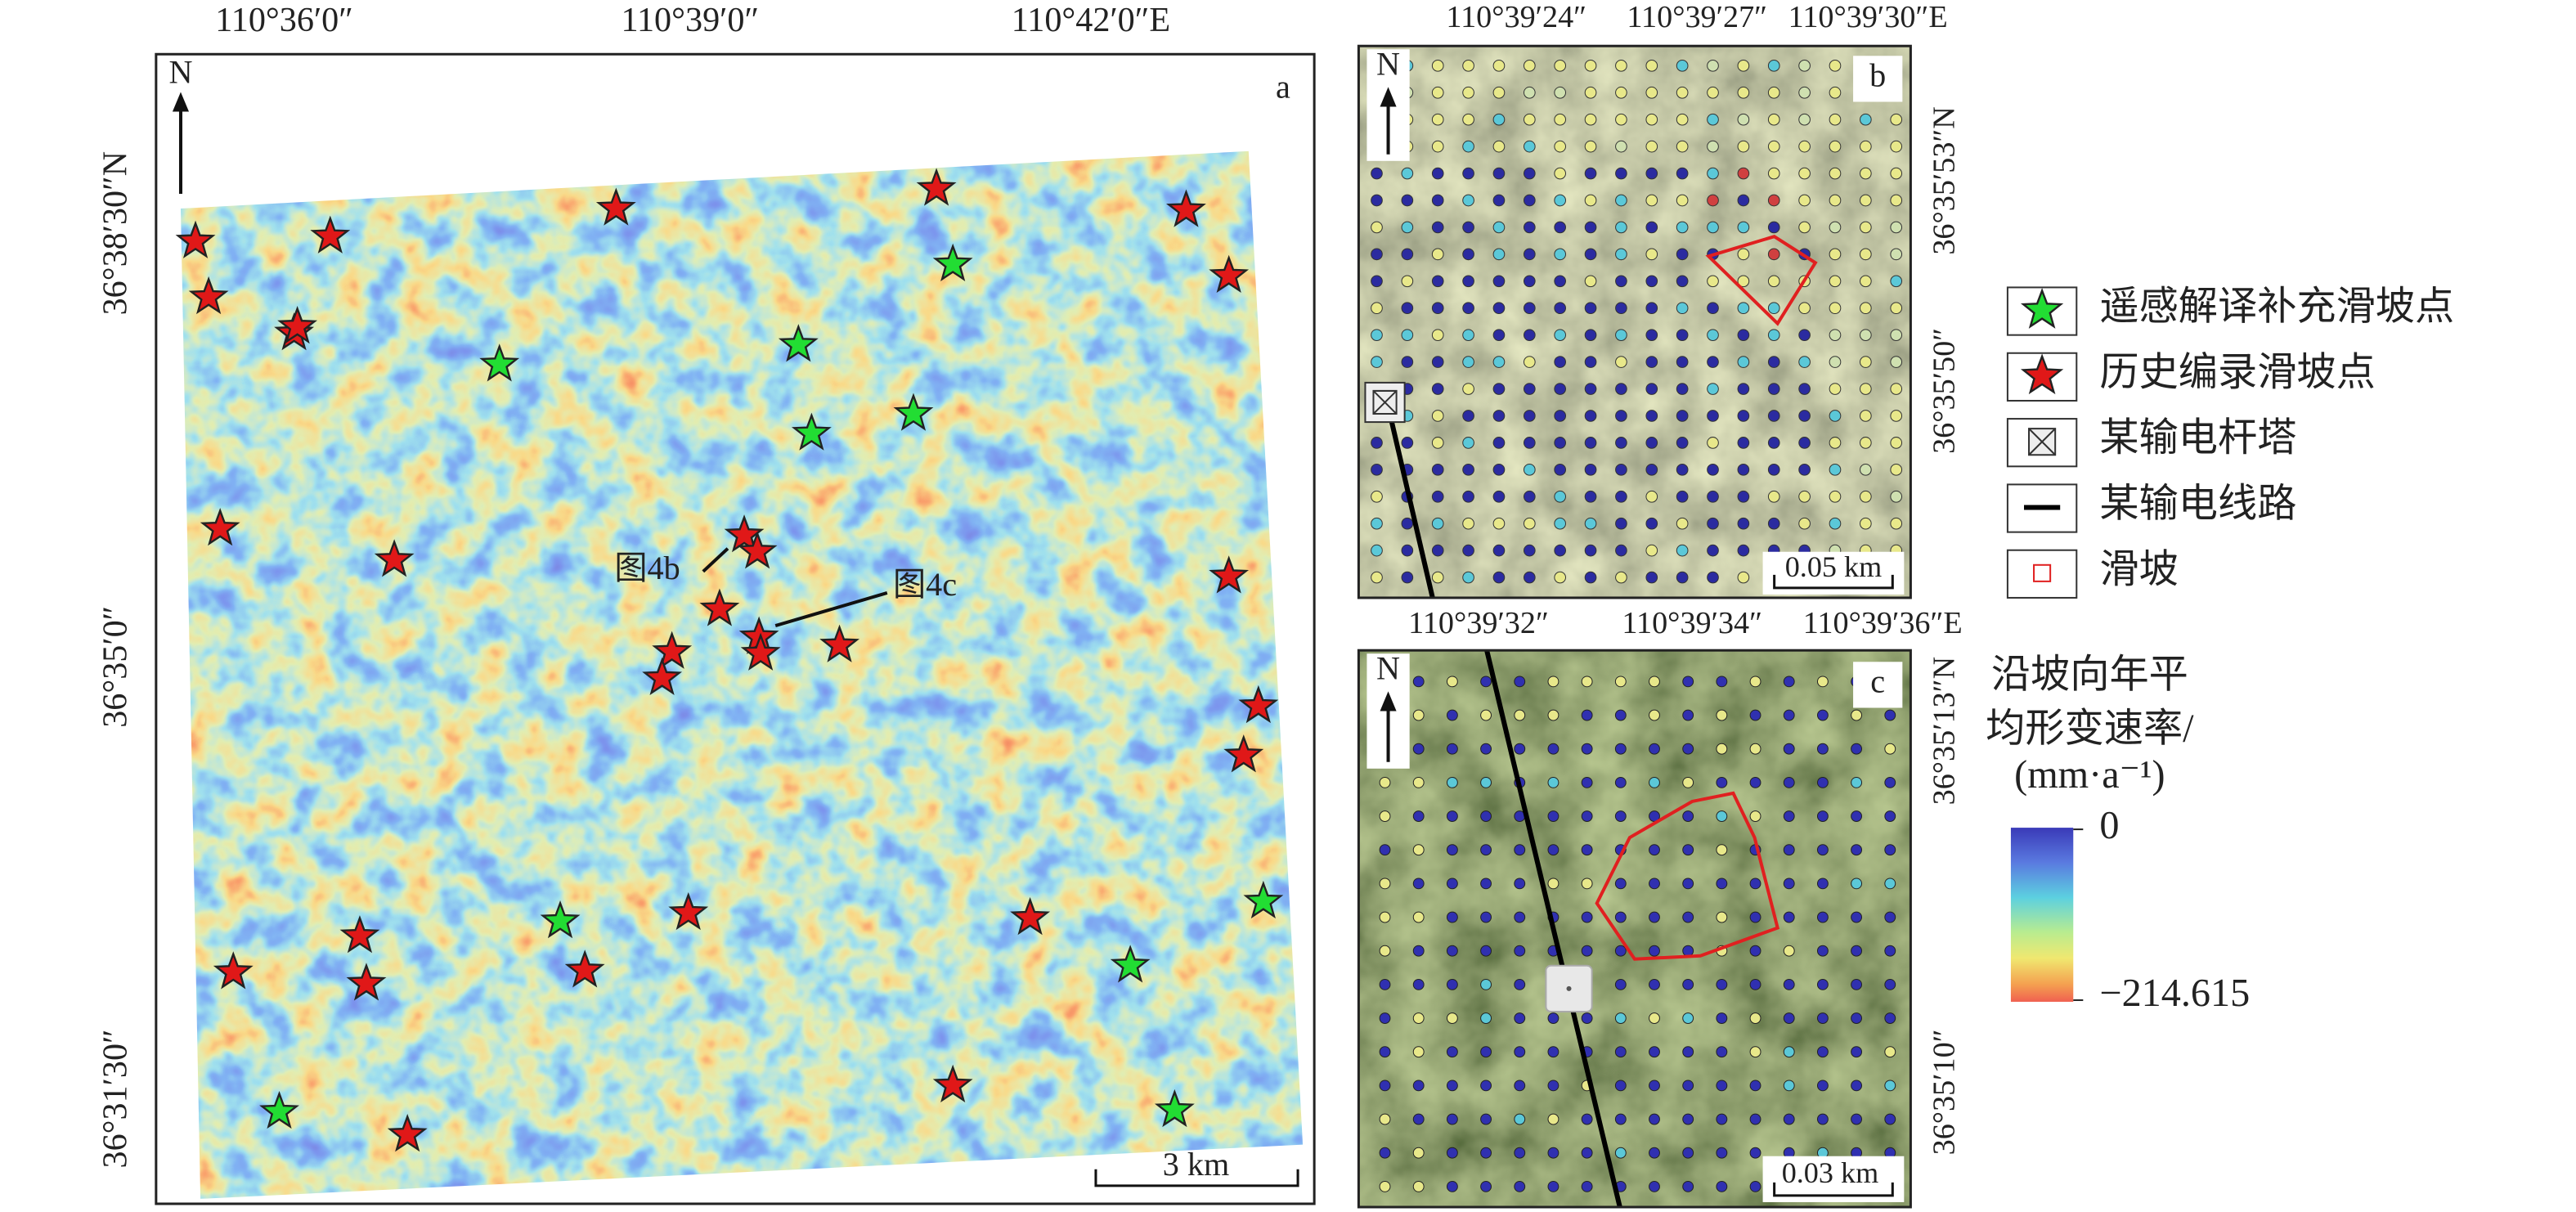 The width and height of the screenshot is (2576, 1212). What do you see at coordinates (831, 609) in the screenshot?
I see `annotation-arrow` at bounding box center [831, 609].